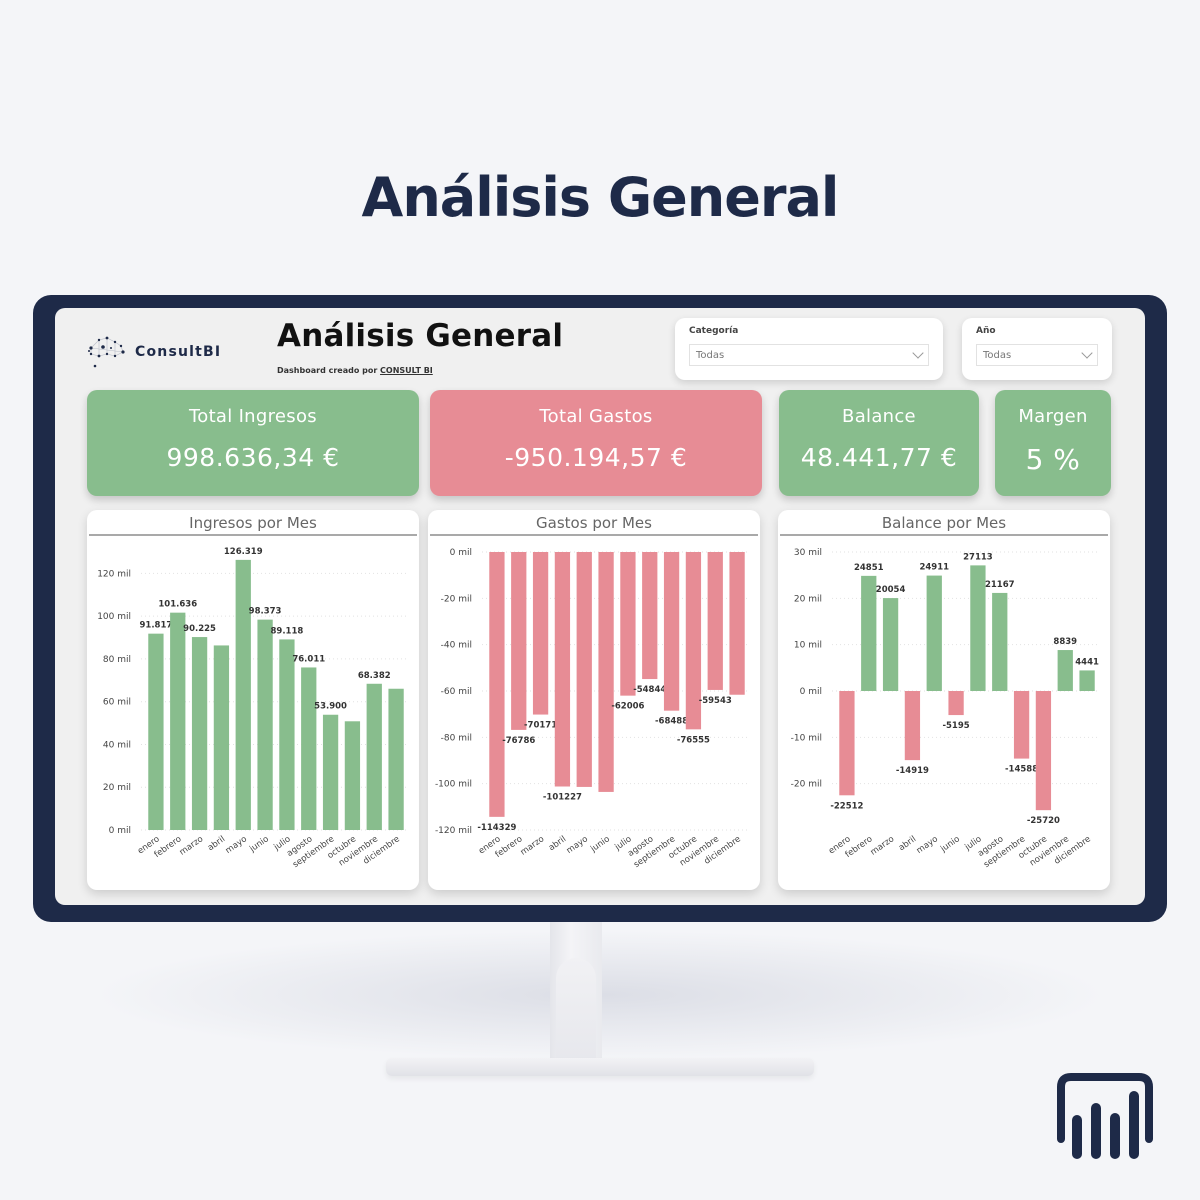 The height and width of the screenshot is (1200, 1200). I want to click on year-slicer: Año Todas, so click(1037, 349).